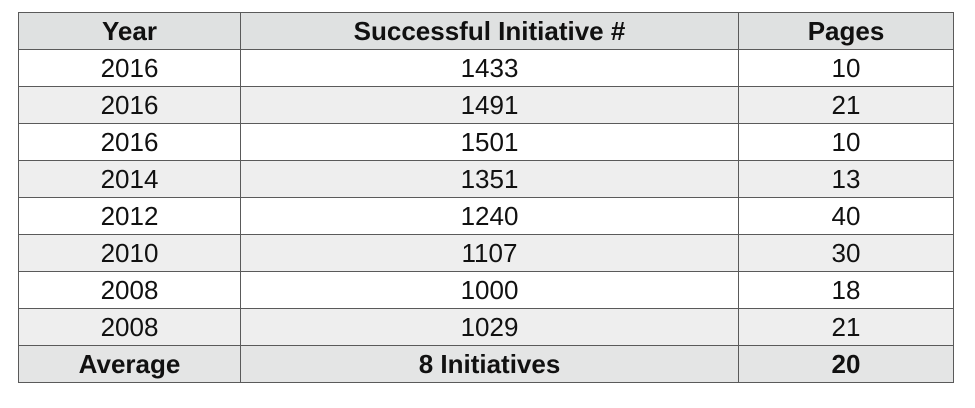 The image size is (975, 408). What do you see at coordinates (489, 179) in the screenshot?
I see `table-cell: 1351` at bounding box center [489, 179].